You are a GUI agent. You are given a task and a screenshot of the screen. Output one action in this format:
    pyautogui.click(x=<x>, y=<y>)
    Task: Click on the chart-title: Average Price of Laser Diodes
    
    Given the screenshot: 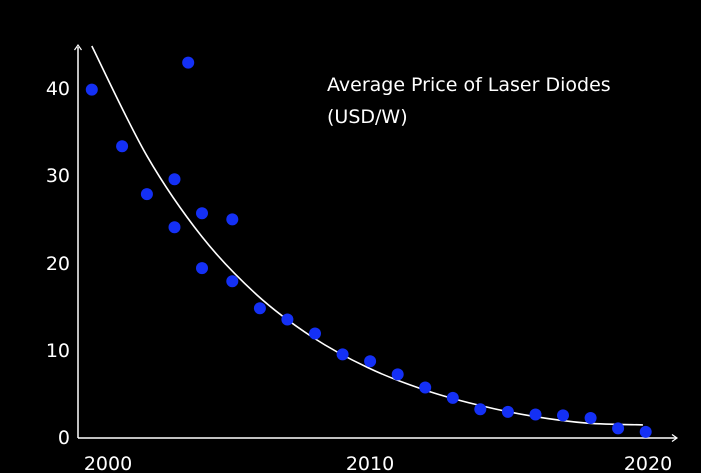 What is the action you would take?
    pyautogui.click(x=469, y=85)
    